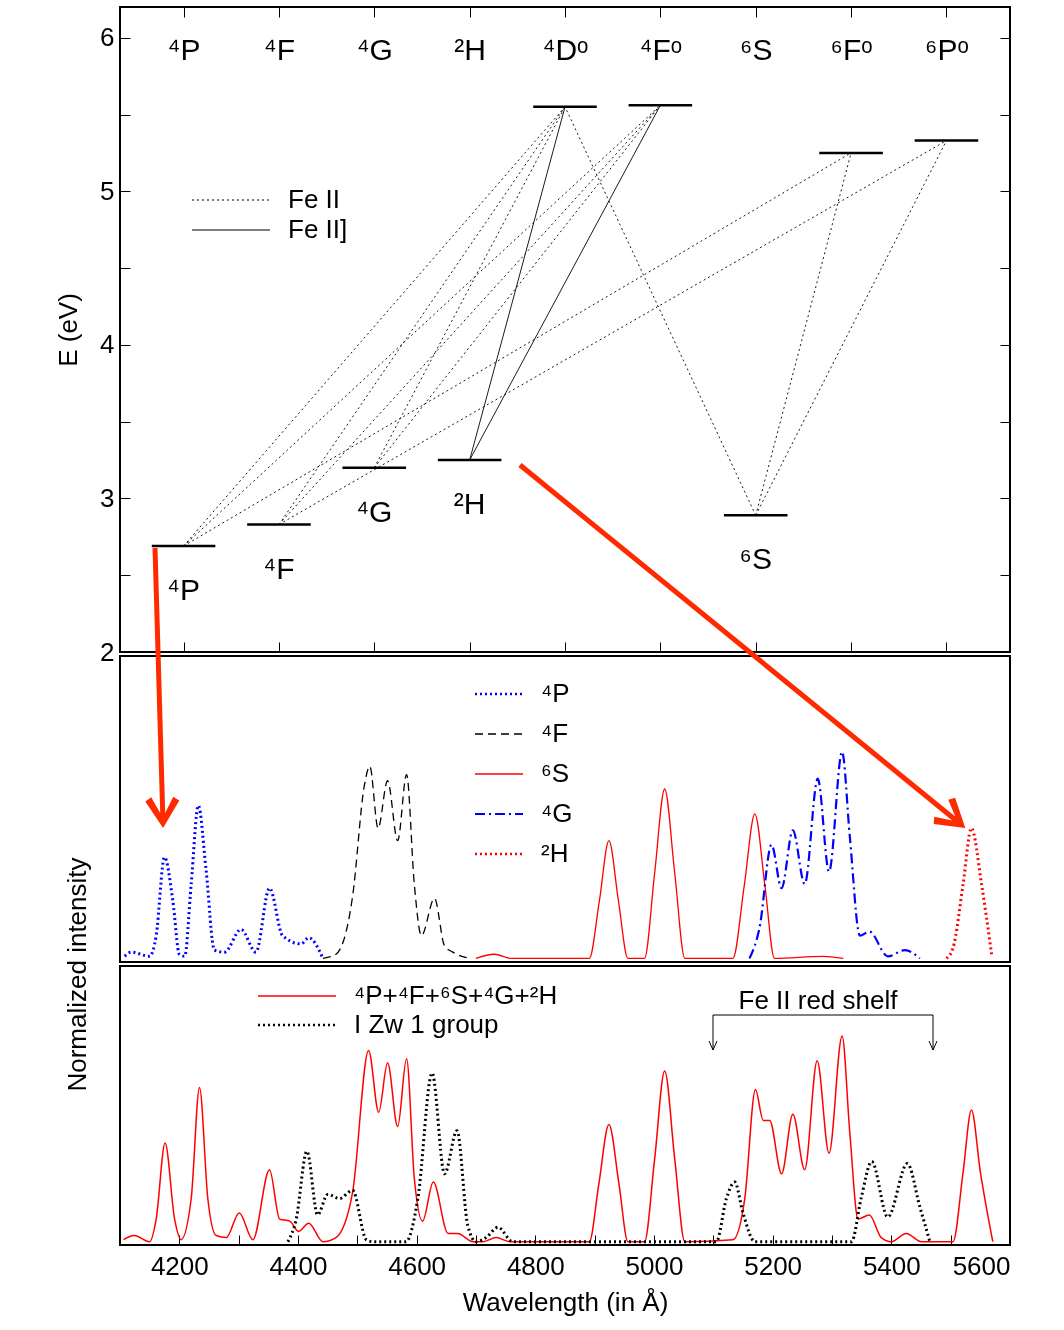  Describe the element at coordinates (184, 49) in the screenshot. I see `x-tick-label: ⁴P` at that location.